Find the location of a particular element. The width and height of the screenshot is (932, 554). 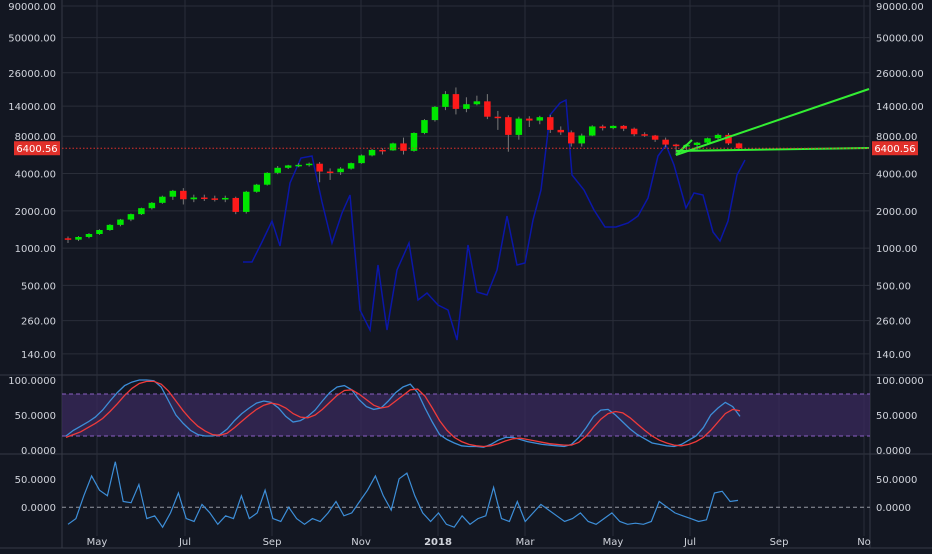

trendlines is located at coordinates (772, 122).